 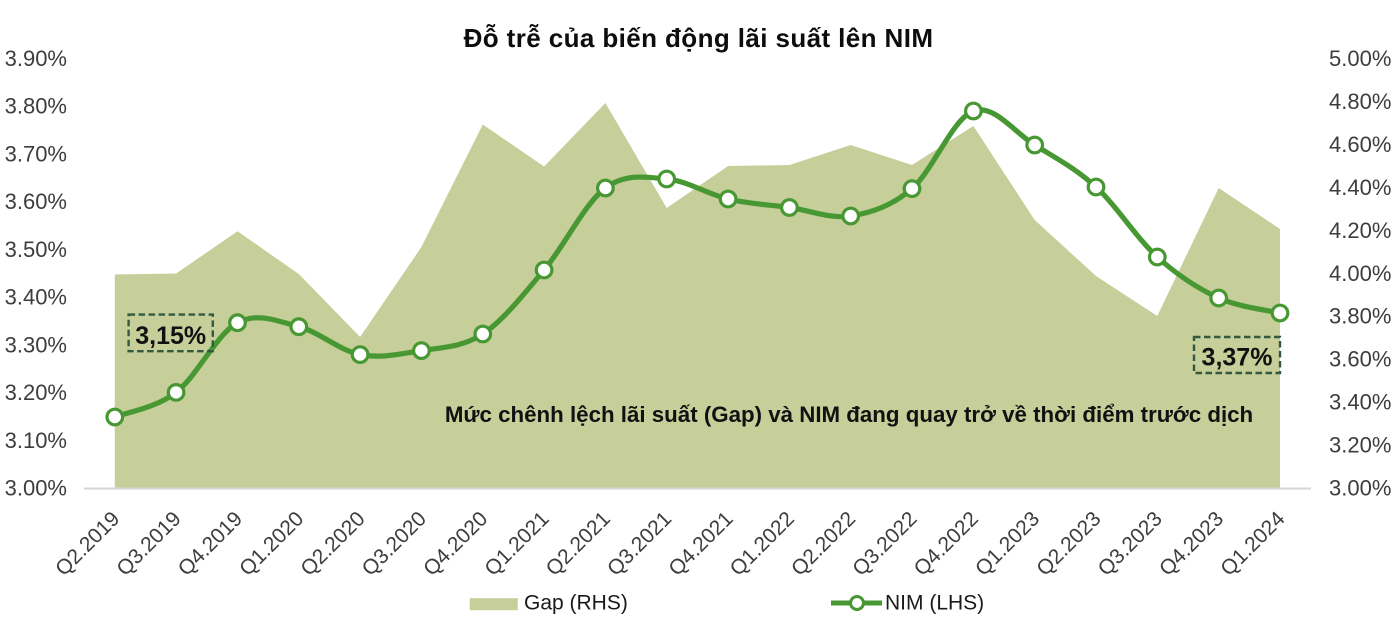 What do you see at coordinates (36, 58) in the screenshot?
I see `svg-text: 3.90%` at bounding box center [36, 58].